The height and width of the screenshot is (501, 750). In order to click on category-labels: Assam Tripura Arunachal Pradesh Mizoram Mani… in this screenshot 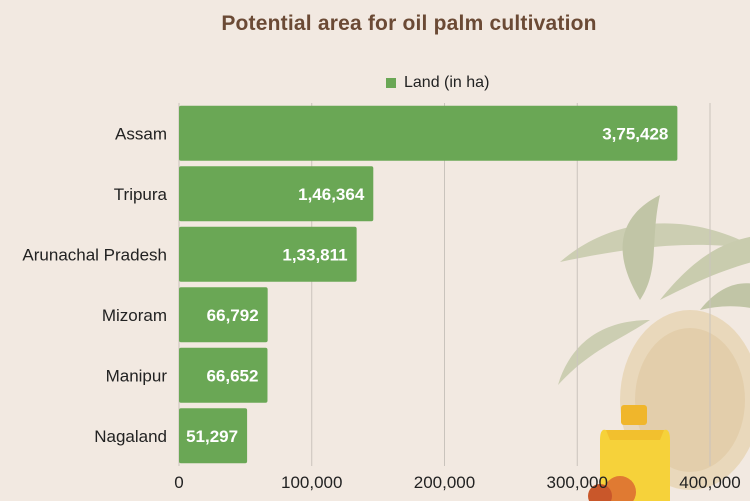, I will do `click(94, 285)`.